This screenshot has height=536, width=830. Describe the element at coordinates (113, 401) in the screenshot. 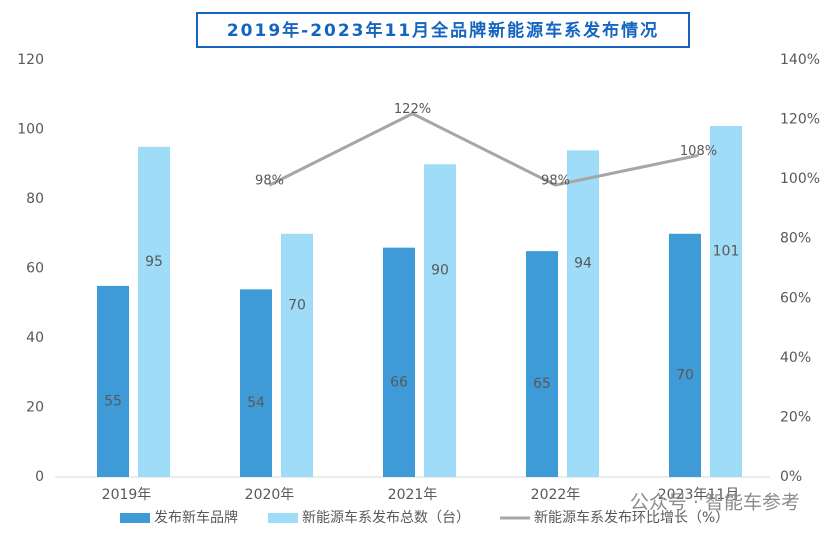

I see `bar-value-label: 55` at that location.